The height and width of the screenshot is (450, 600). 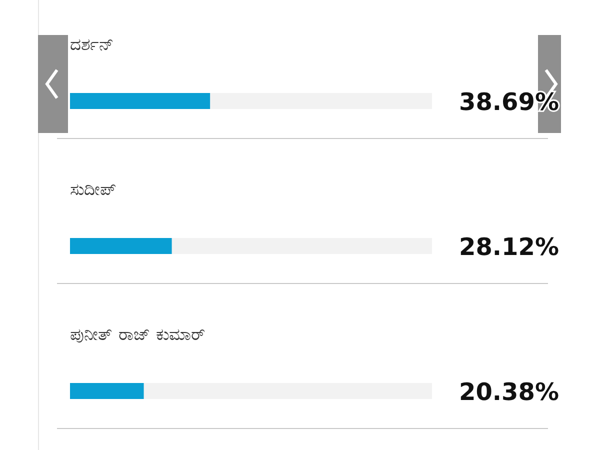 I want to click on data-label: 28.12%, so click(x=509, y=247).